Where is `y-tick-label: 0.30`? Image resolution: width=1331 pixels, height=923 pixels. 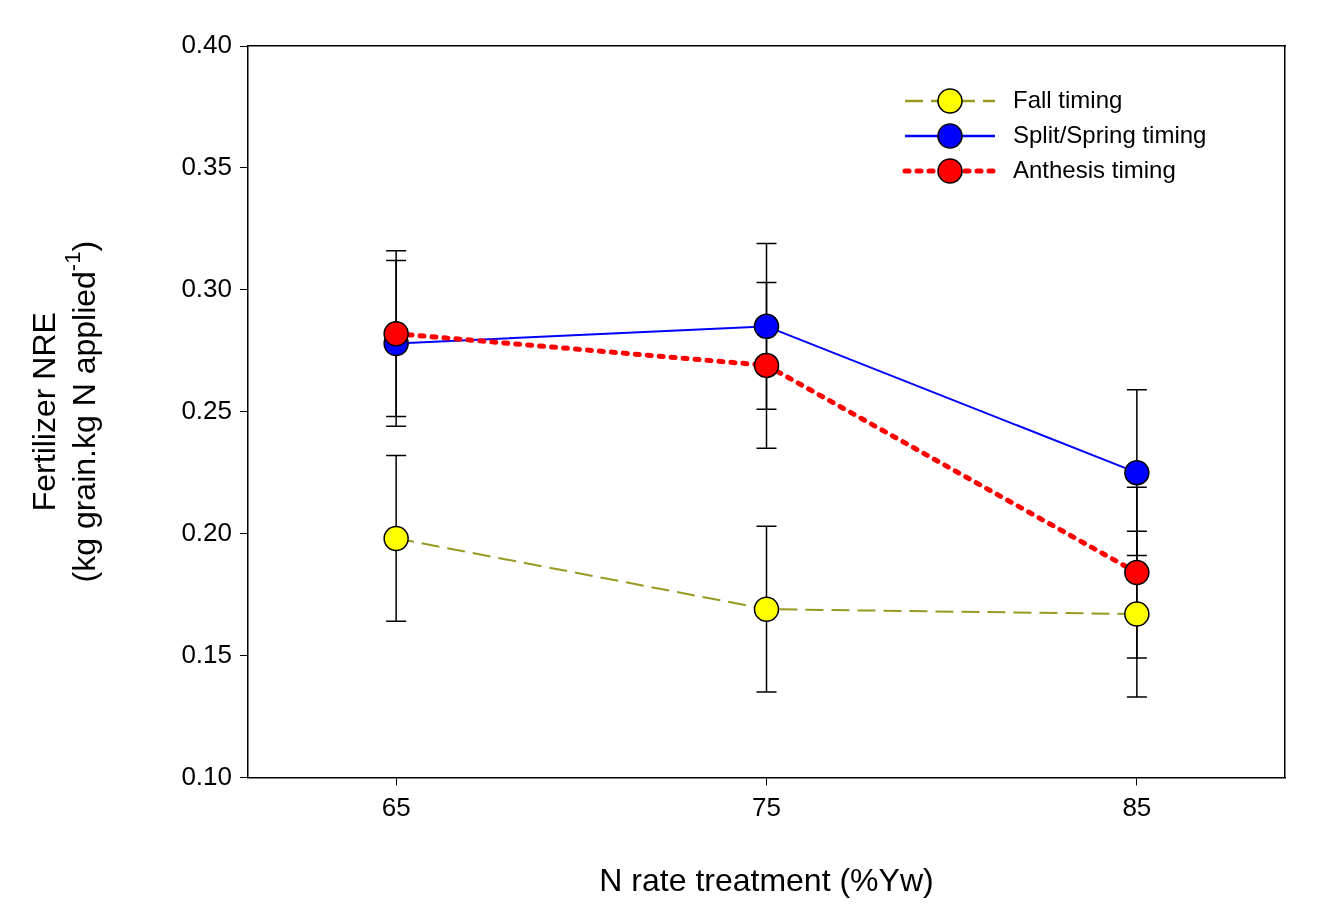
y-tick-label: 0.30 is located at coordinates (206, 287).